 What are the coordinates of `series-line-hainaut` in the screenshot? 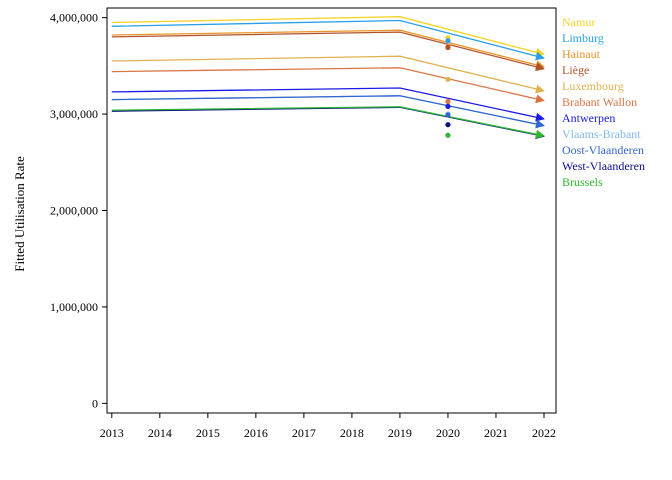 It's located at (328, 49).